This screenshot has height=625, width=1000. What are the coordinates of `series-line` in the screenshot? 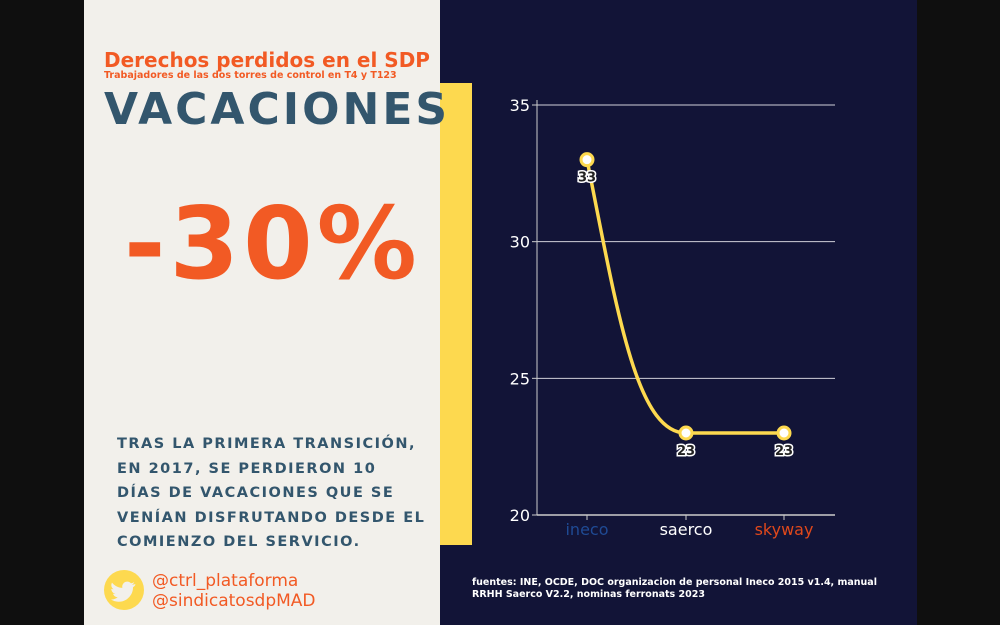 It's located at (684, 297).